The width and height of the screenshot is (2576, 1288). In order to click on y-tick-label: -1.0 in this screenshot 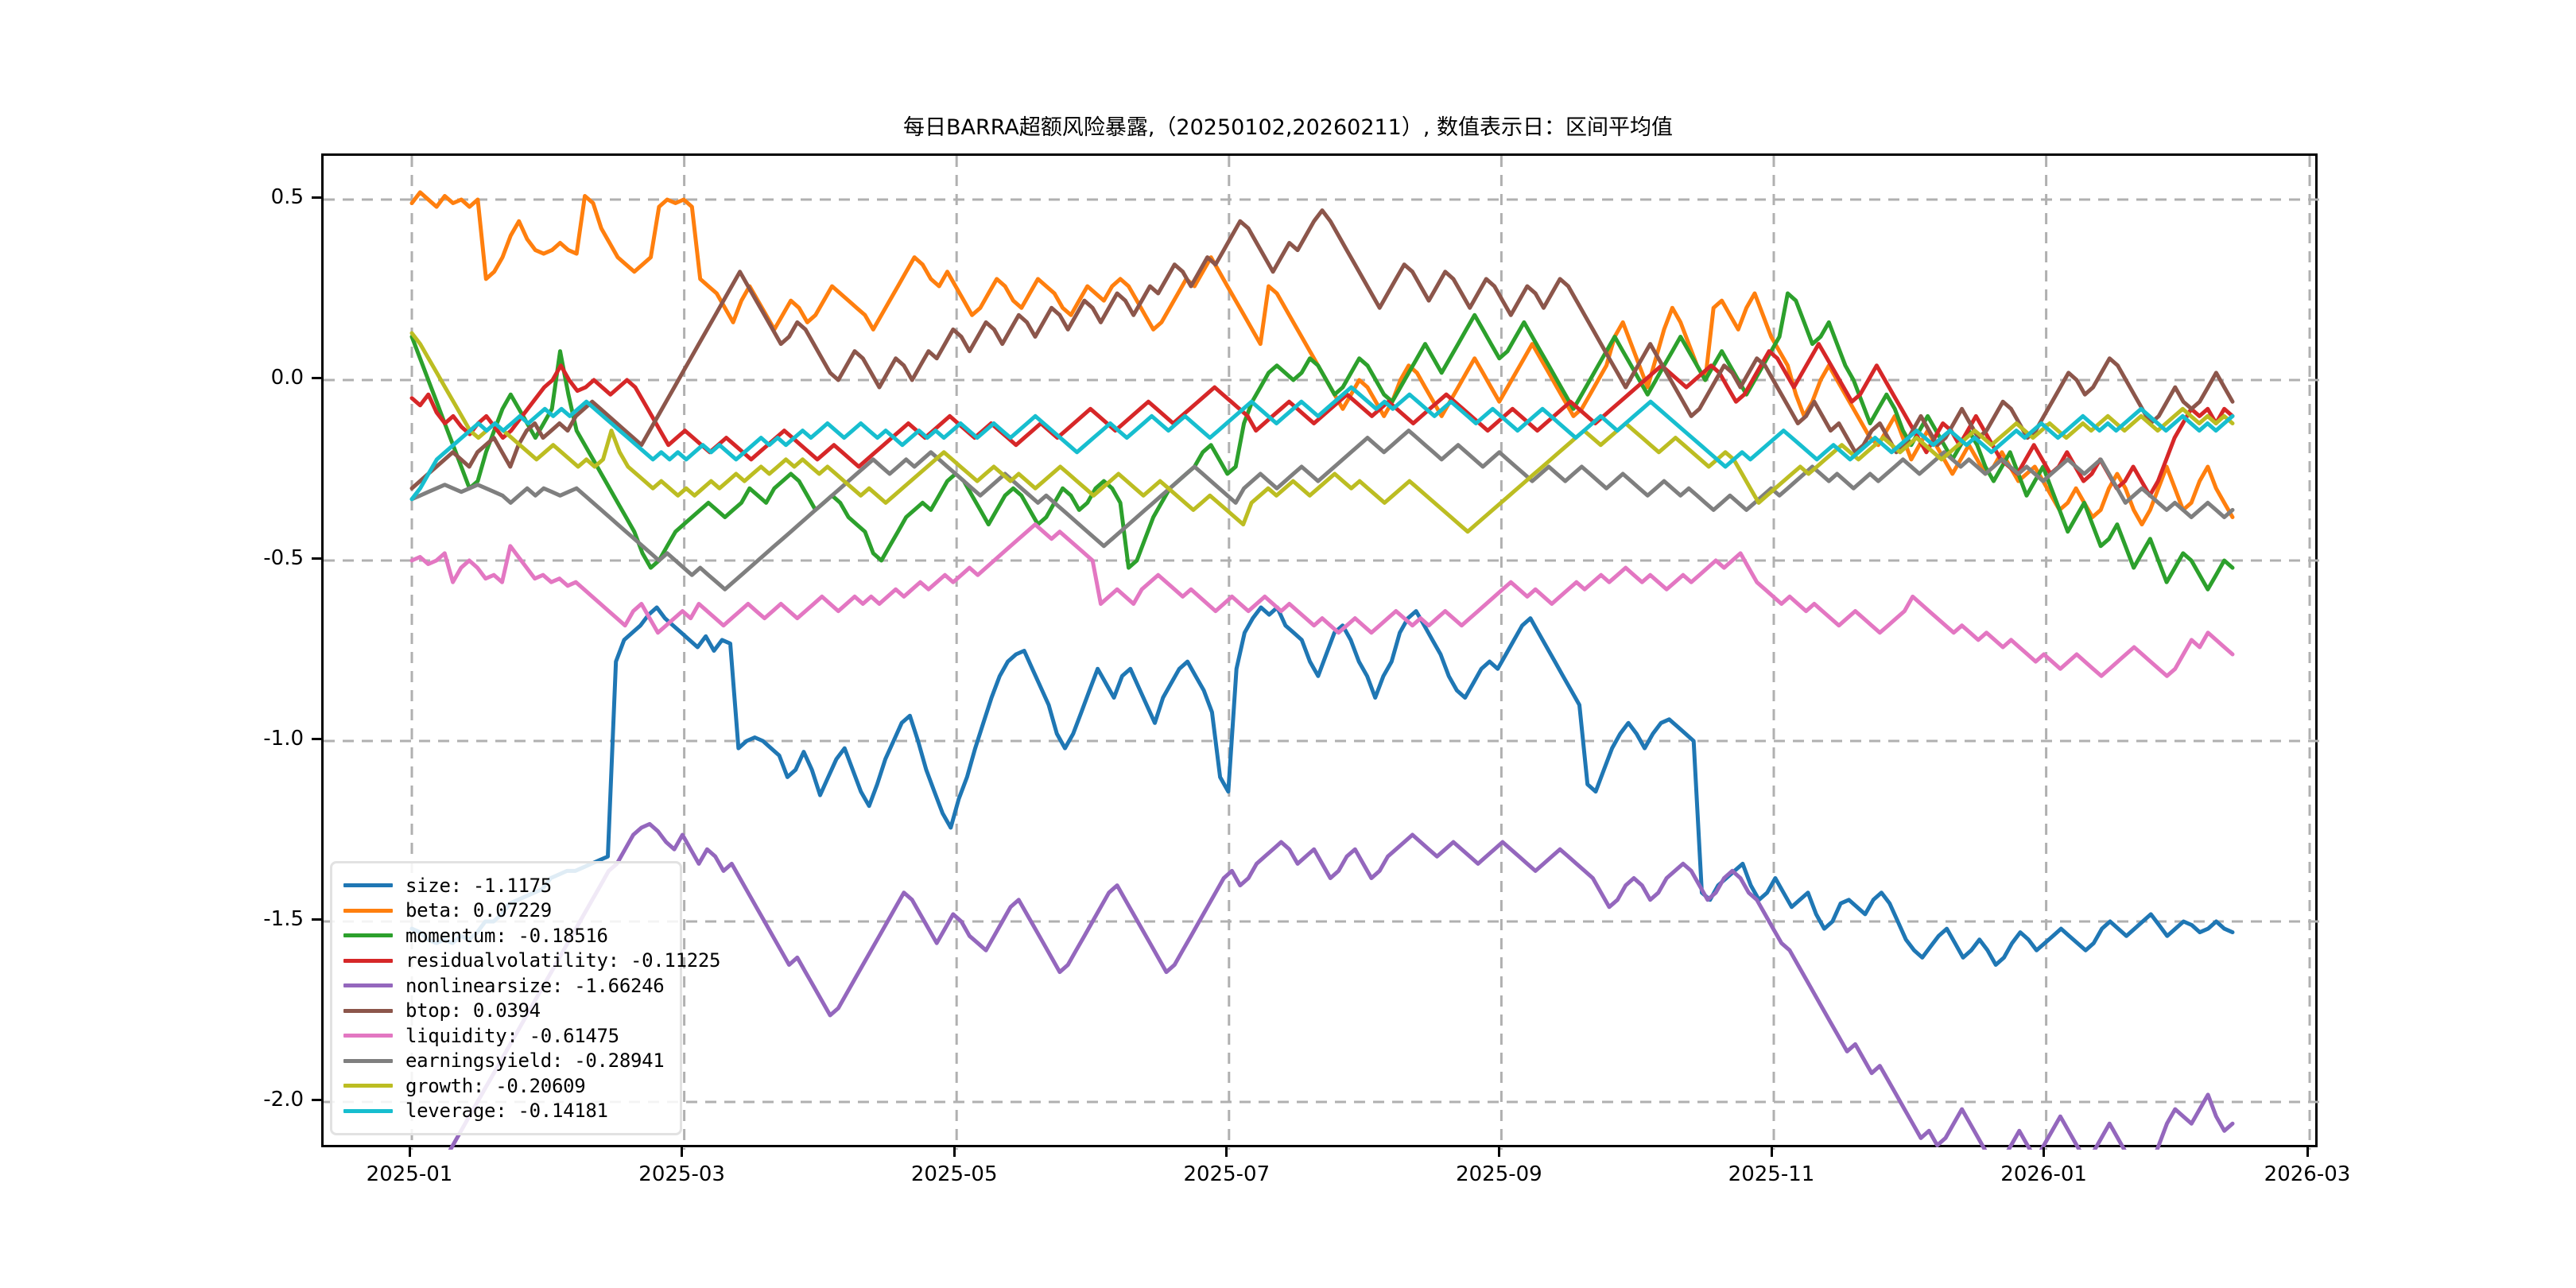, I will do `click(283, 739)`.